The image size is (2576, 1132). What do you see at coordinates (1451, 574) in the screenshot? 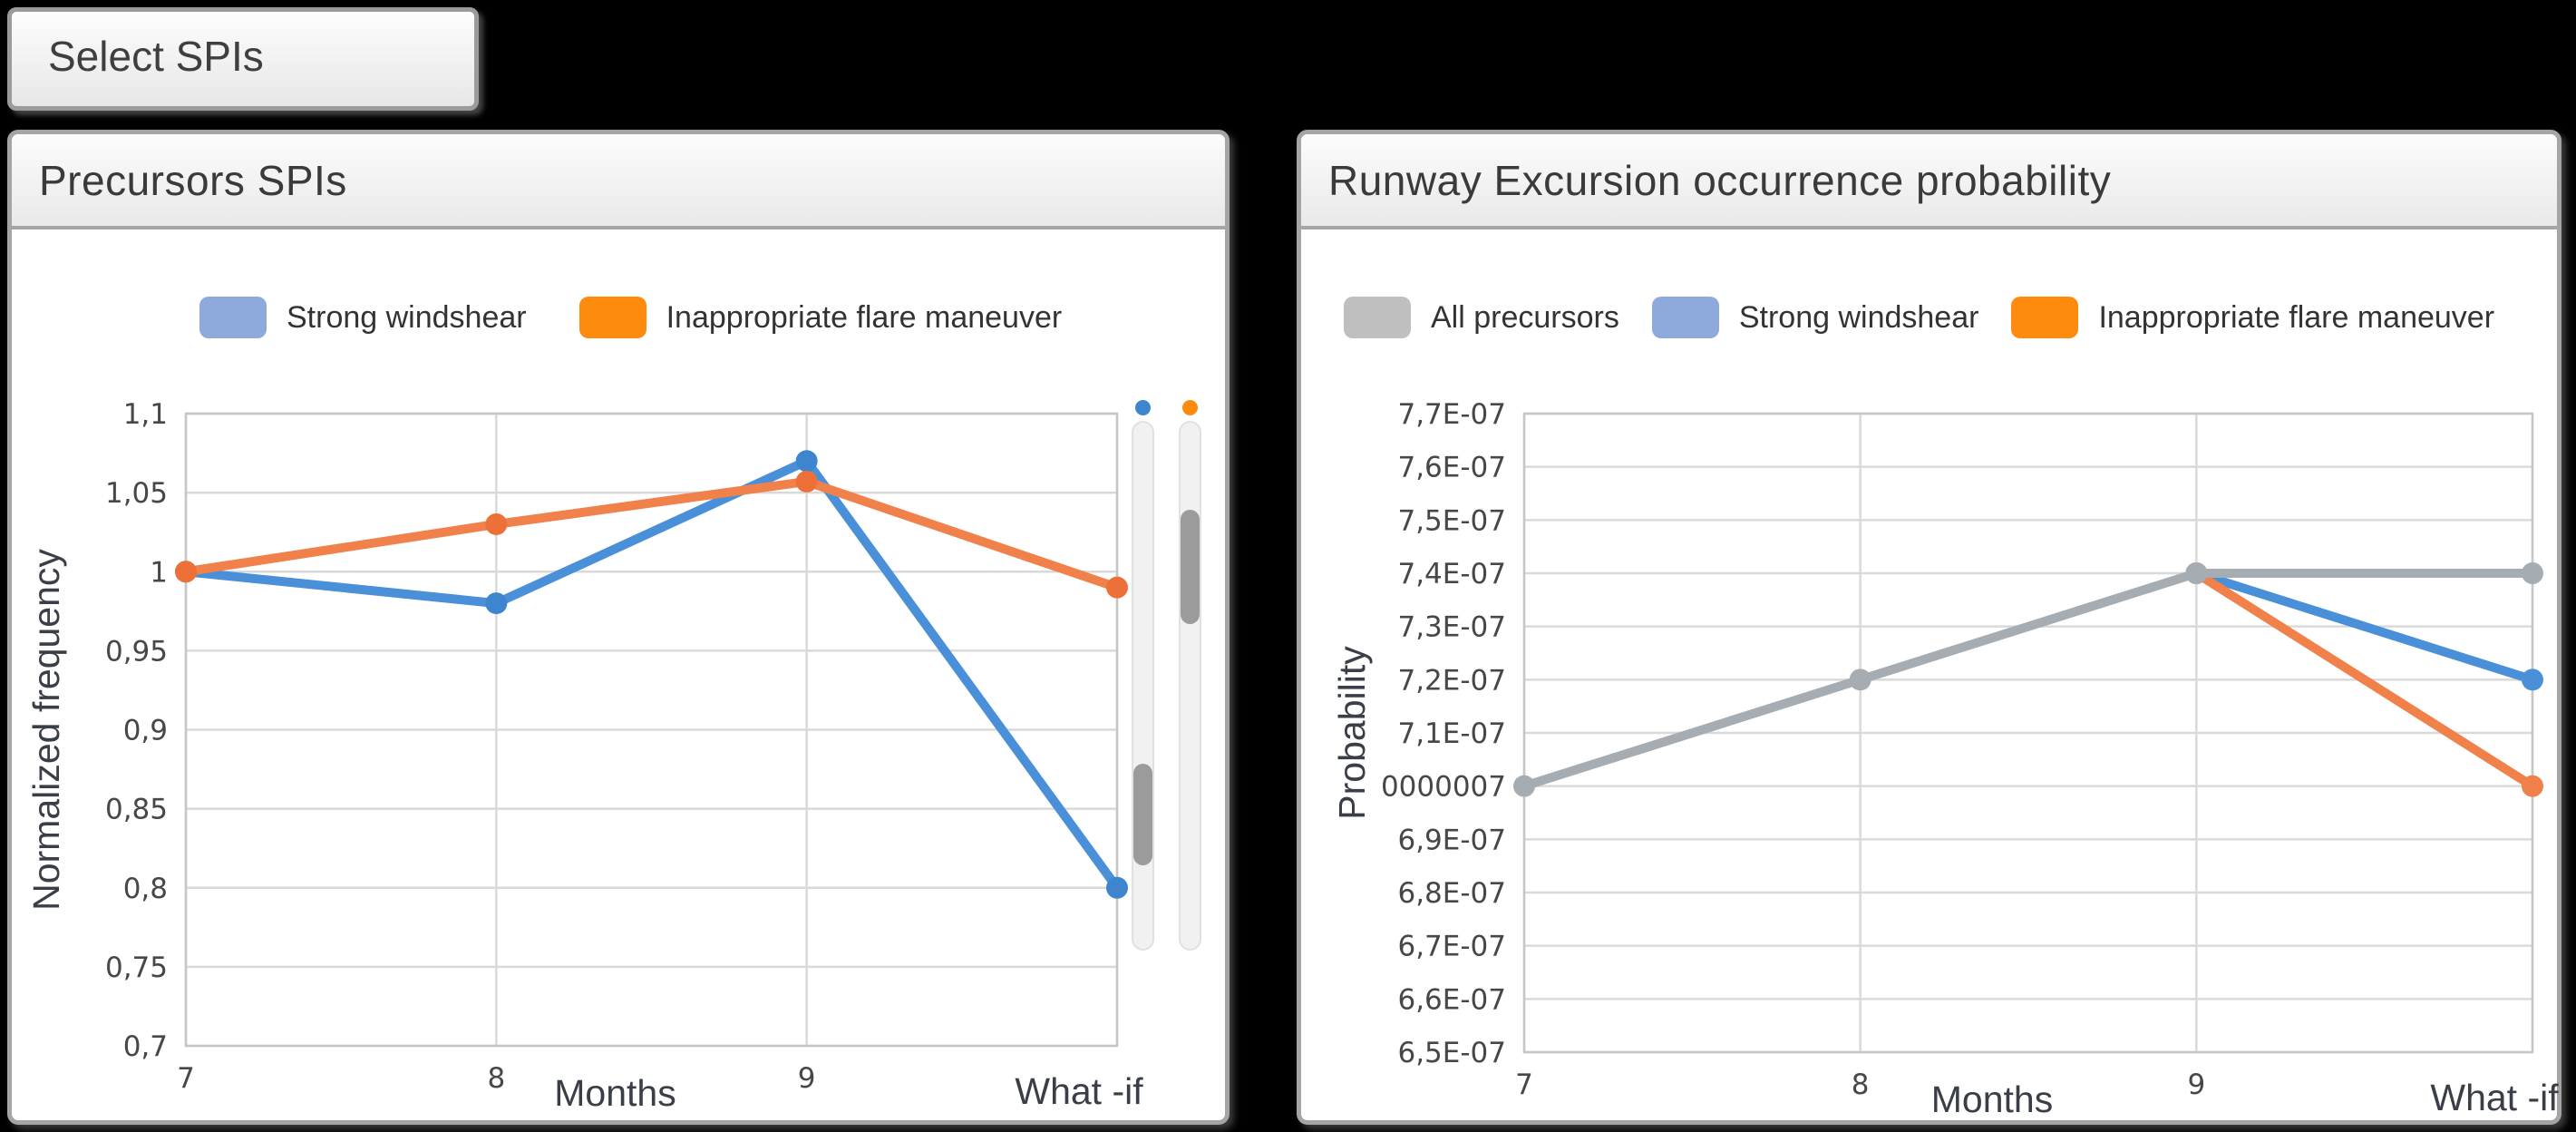
I see `y-tick-label: 7,4E-07` at bounding box center [1451, 574].